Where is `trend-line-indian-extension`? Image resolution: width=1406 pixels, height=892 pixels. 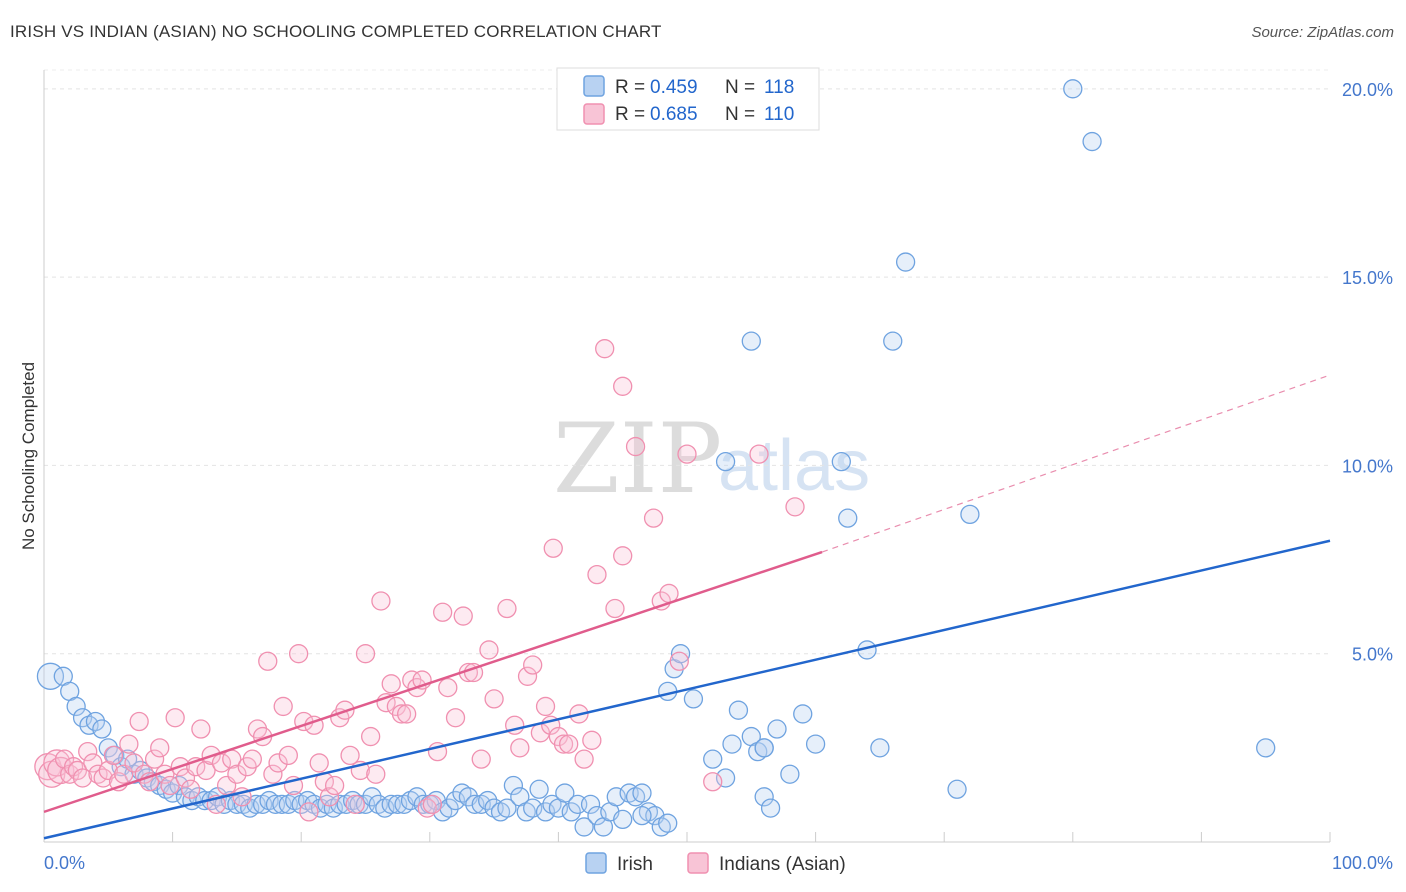 trend-line-indian-extension is located at coordinates (1076, 463).